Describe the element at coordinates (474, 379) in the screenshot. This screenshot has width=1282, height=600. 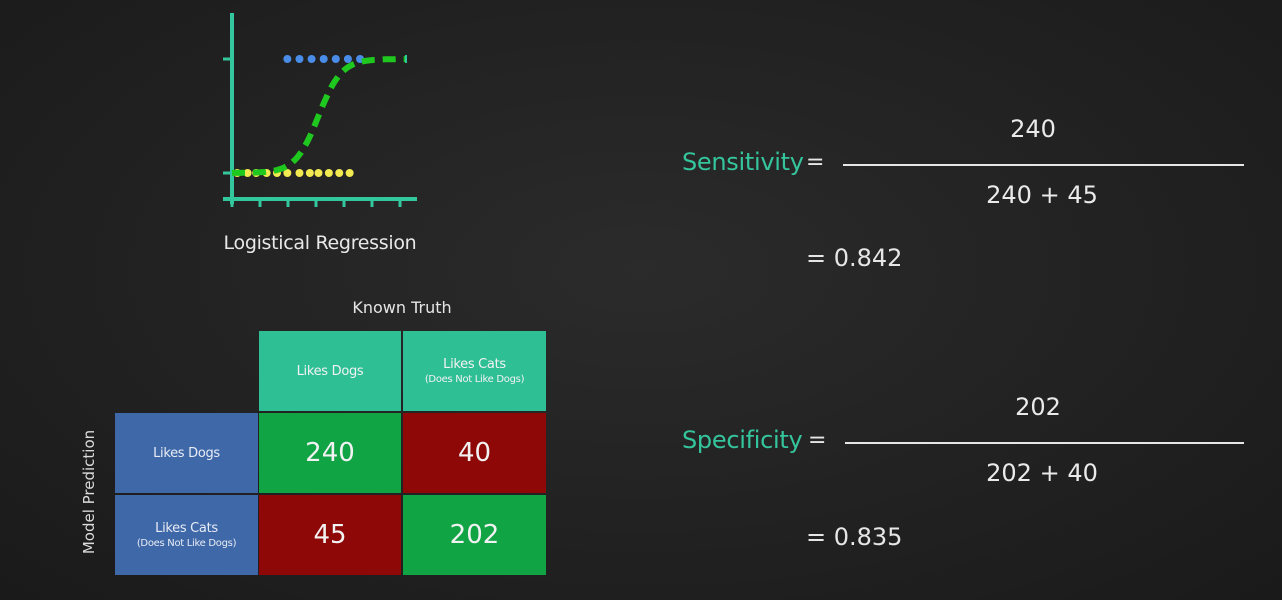
I see `col-header-sublabel: (Does Not Like Dogs)` at that location.